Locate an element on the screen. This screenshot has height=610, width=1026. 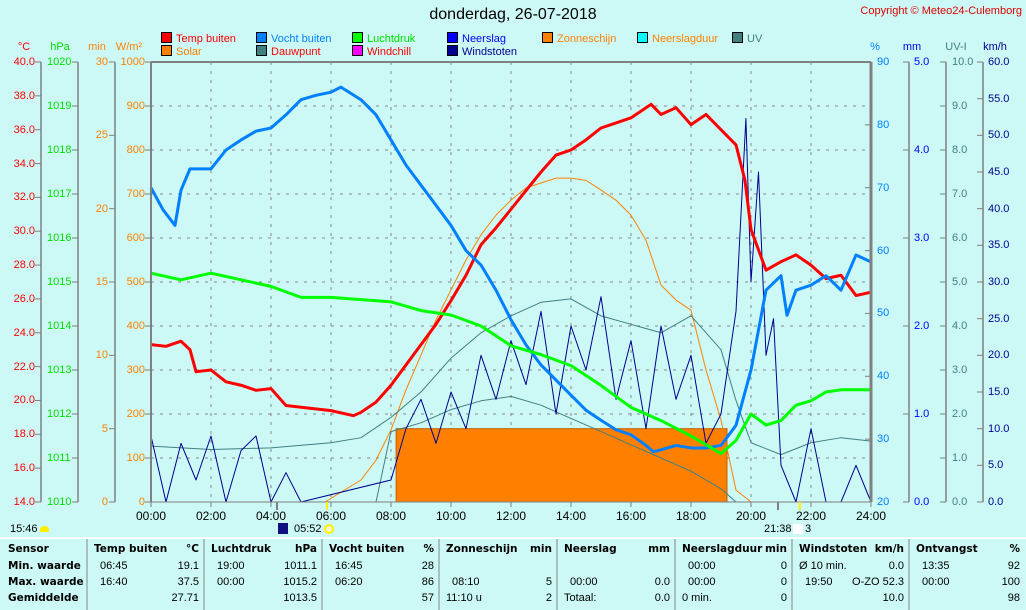
moon-phase-icon is located at coordinates (44, 529).